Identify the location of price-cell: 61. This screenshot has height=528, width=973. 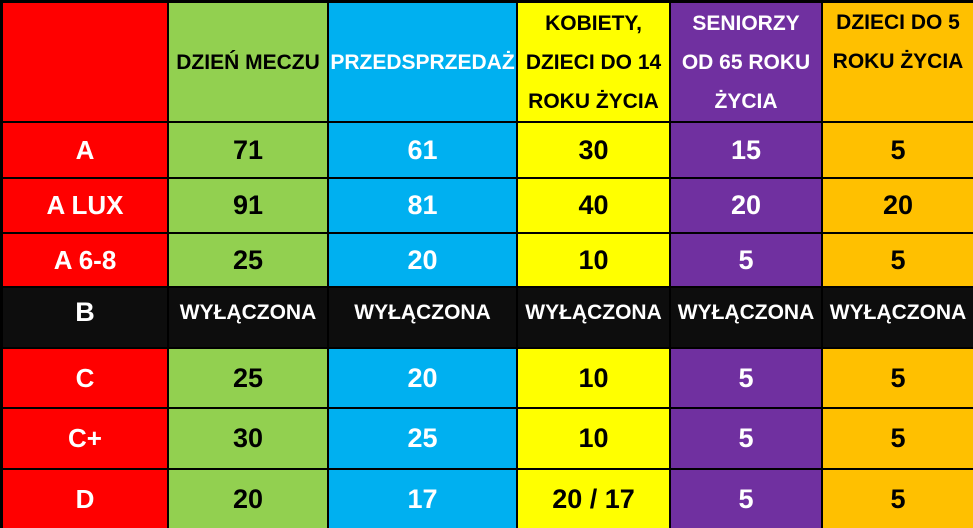
(422, 150).